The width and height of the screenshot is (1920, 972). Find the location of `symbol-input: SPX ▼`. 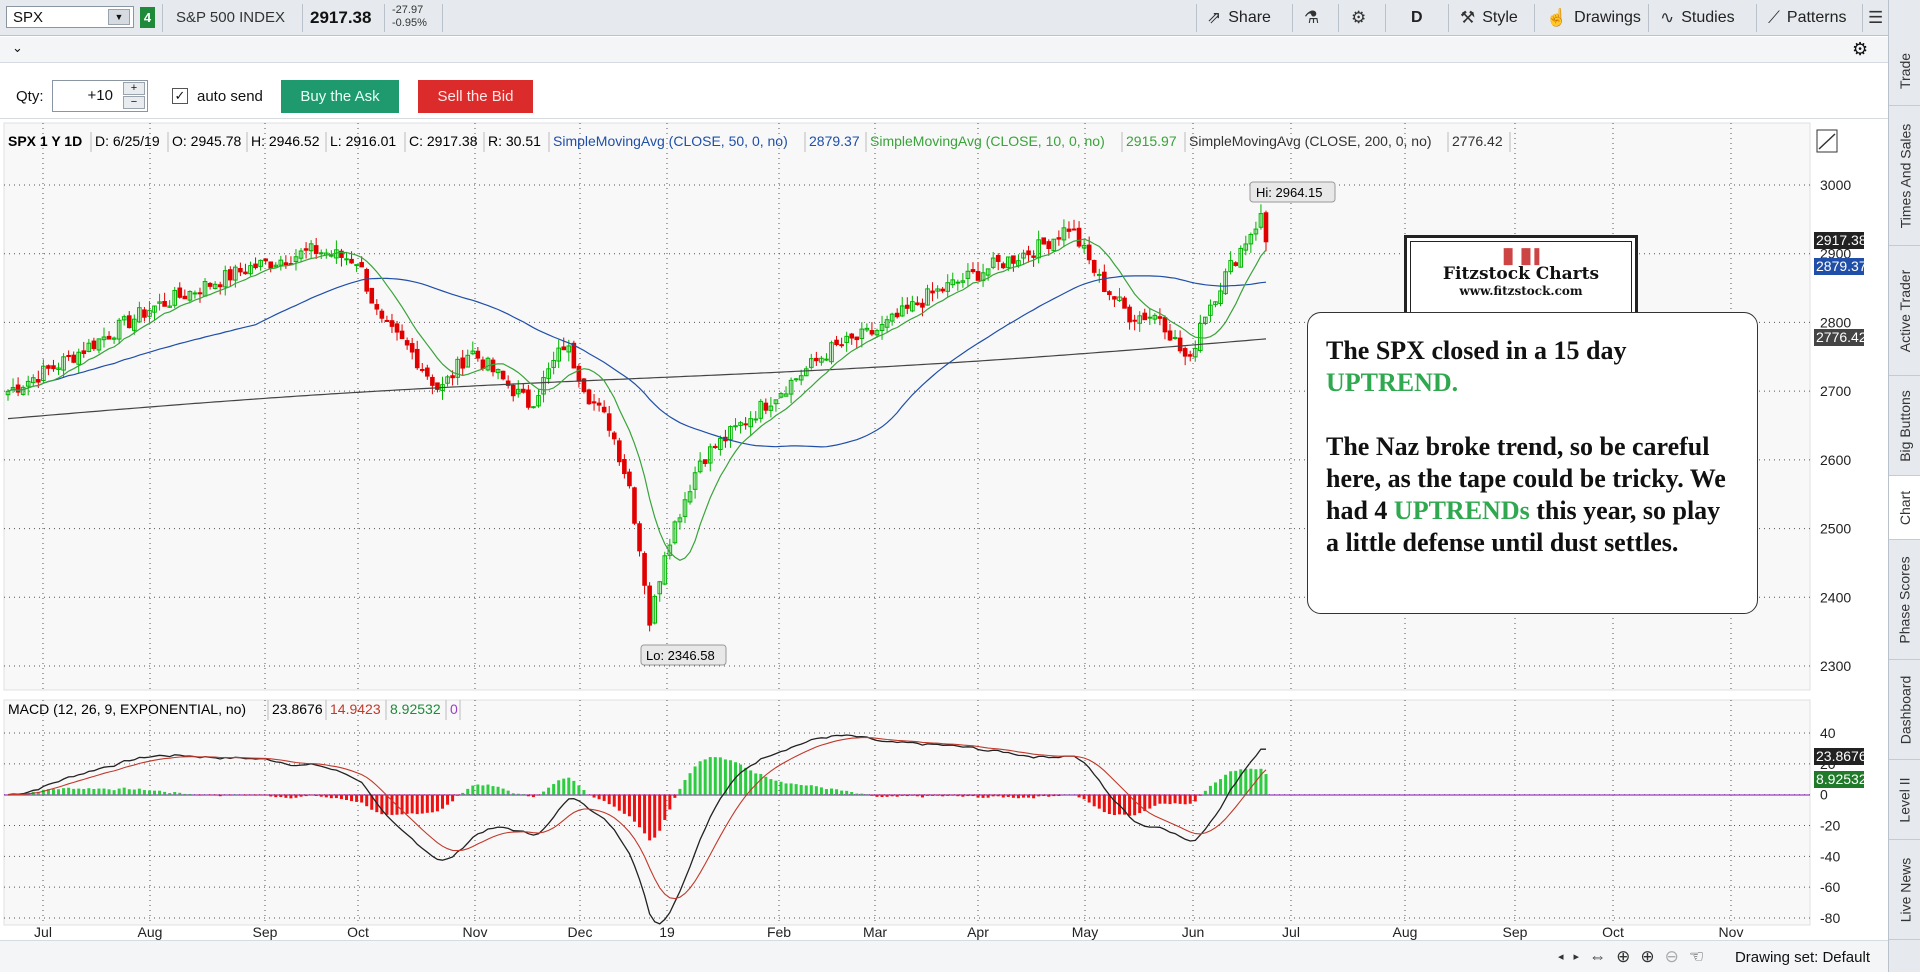

symbol-input: SPX ▼ is located at coordinates (70, 17).